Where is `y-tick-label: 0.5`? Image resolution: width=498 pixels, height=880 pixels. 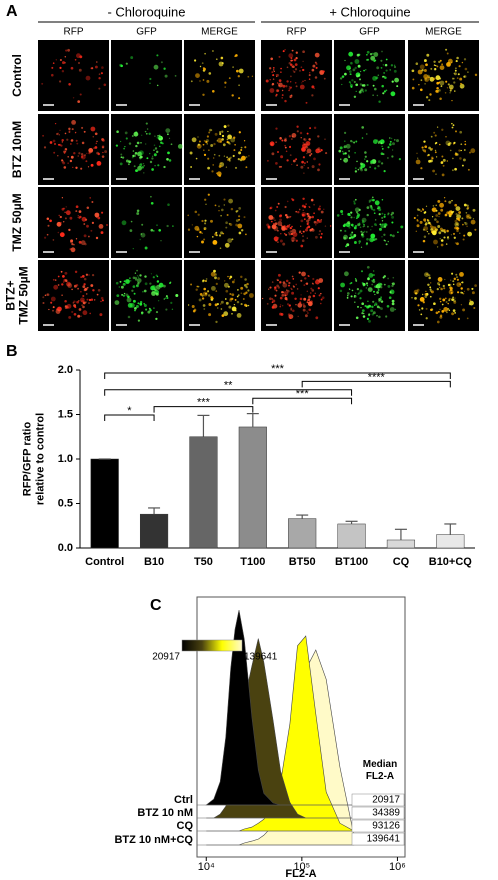 y-tick-label: 0.5 is located at coordinates (65, 503).